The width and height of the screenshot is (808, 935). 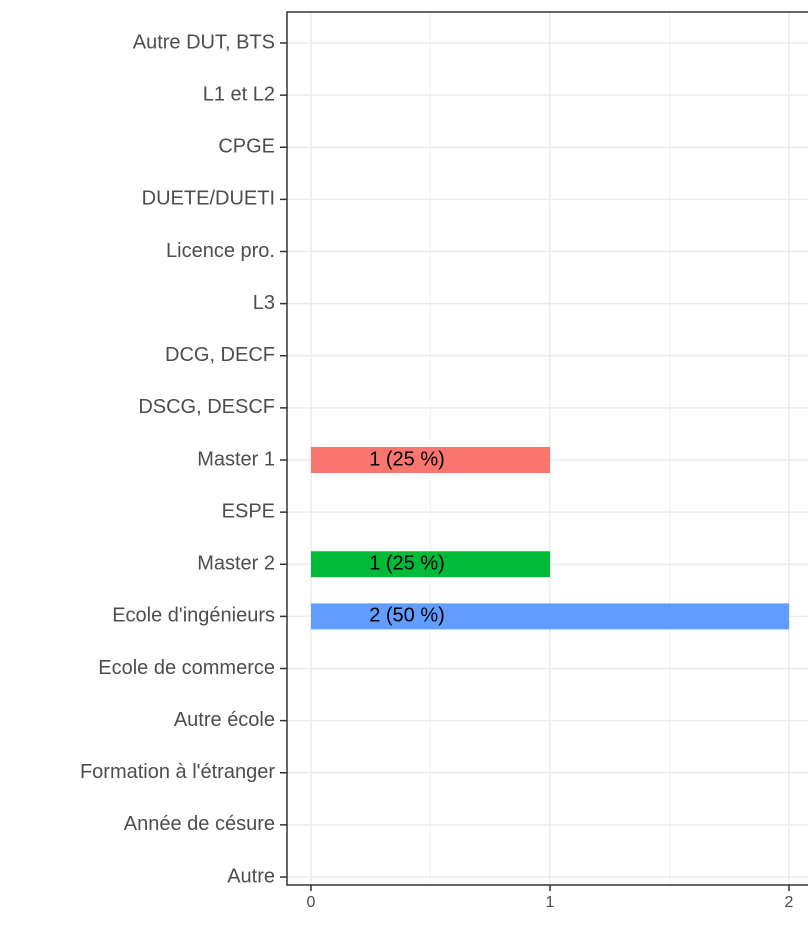 What do you see at coordinates (248, 511) in the screenshot?
I see `y-tick-label: ESPE` at bounding box center [248, 511].